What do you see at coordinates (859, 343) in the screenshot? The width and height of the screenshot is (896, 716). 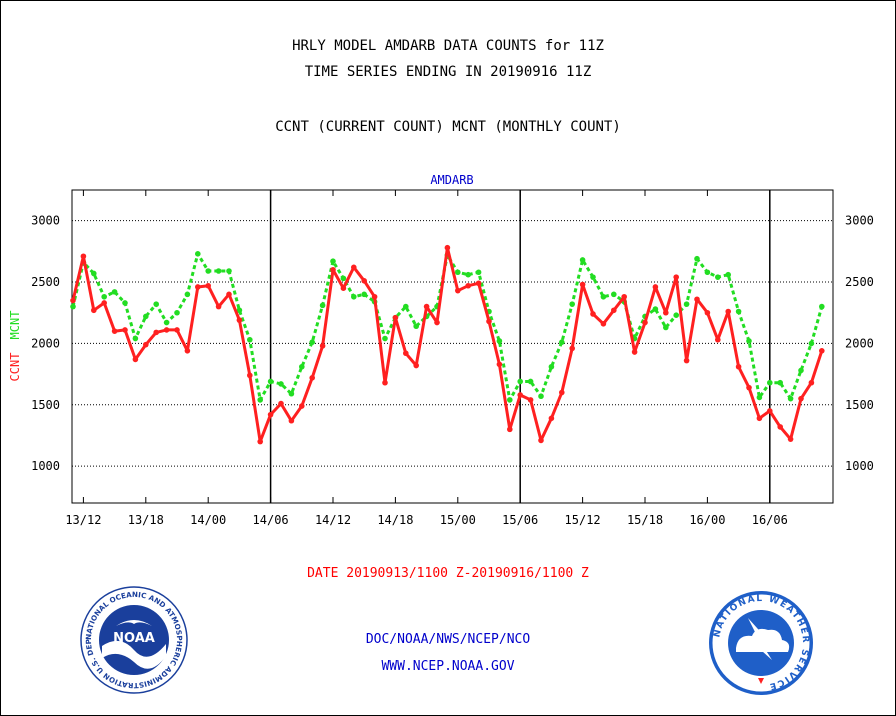 I see `y-tick-labels-right: 1000 1500 2000 2500 3000` at bounding box center [859, 343].